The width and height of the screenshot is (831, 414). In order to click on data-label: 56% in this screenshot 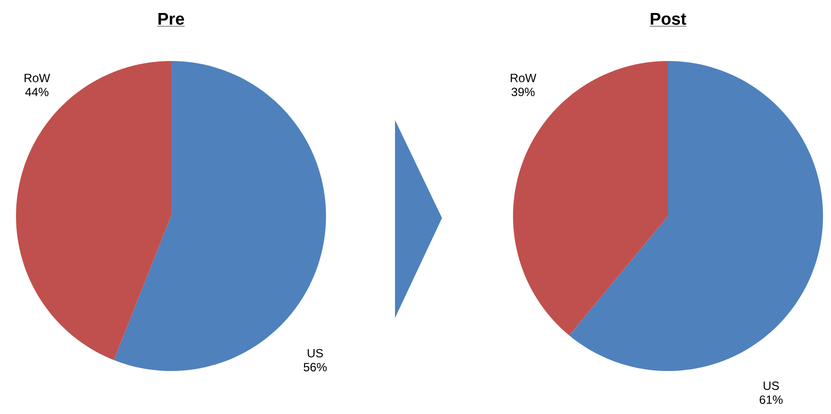, I will do `click(315, 367)`.